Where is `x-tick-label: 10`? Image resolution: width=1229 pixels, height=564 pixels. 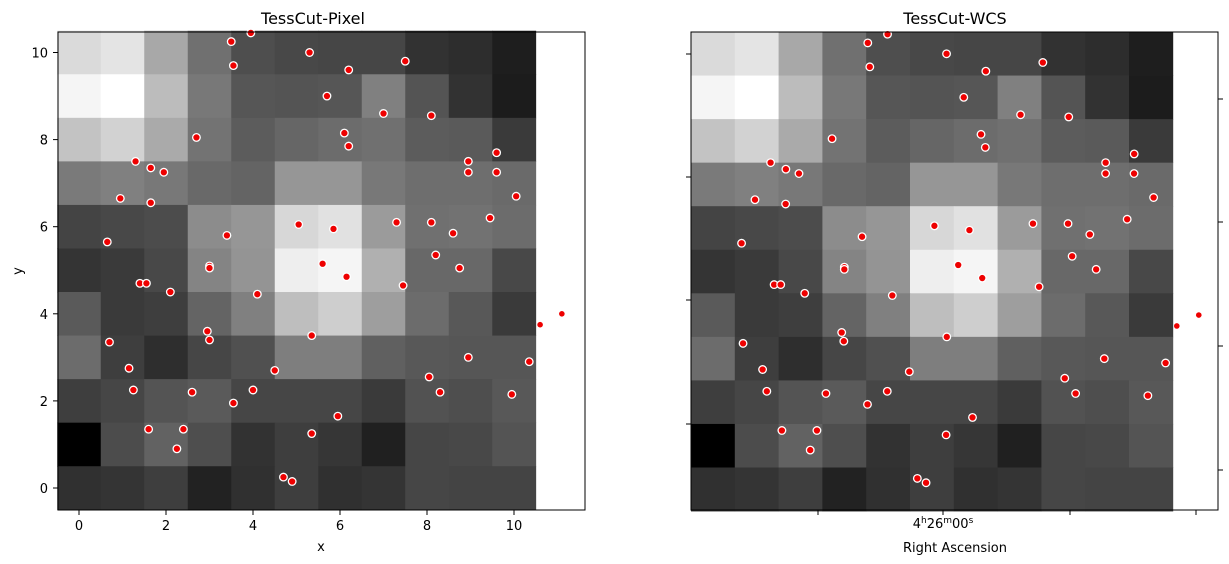
x-tick-label: 10 is located at coordinates (514, 526).